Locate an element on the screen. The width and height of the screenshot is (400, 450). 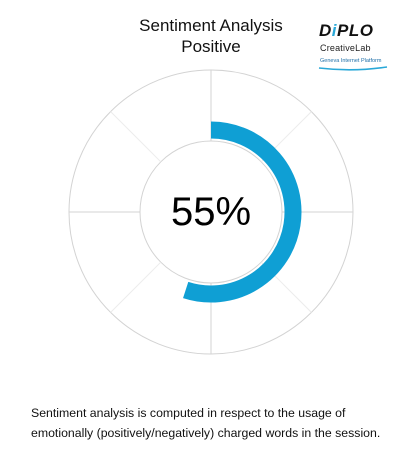
logo-platform-name: Geneva Internet Platform is located at coordinates (351, 61).